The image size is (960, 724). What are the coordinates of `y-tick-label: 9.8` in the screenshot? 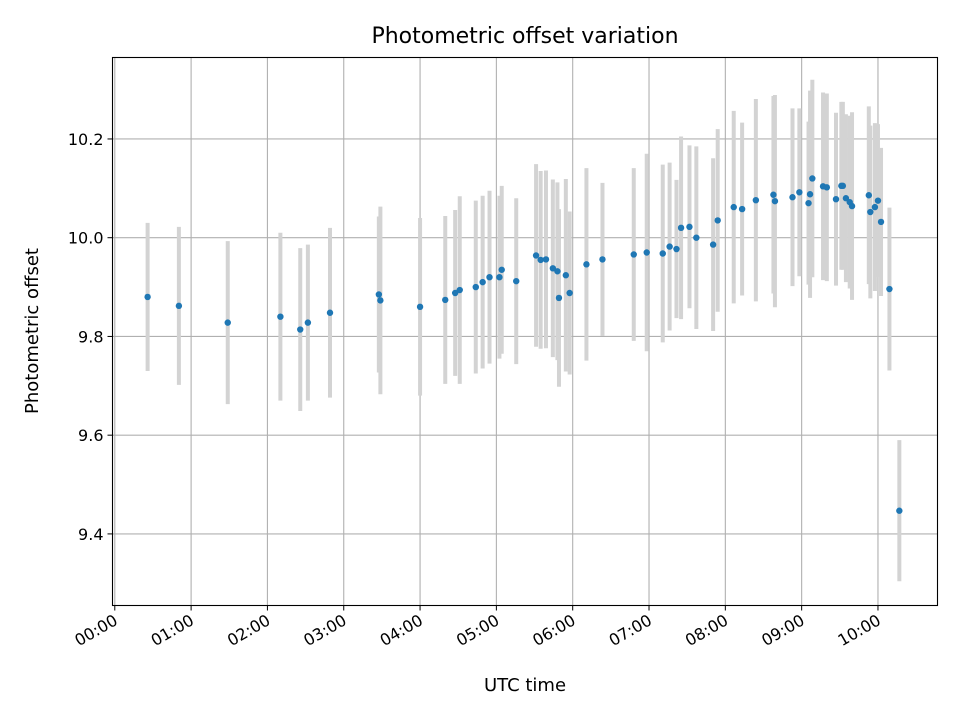 It's located at (90, 336).